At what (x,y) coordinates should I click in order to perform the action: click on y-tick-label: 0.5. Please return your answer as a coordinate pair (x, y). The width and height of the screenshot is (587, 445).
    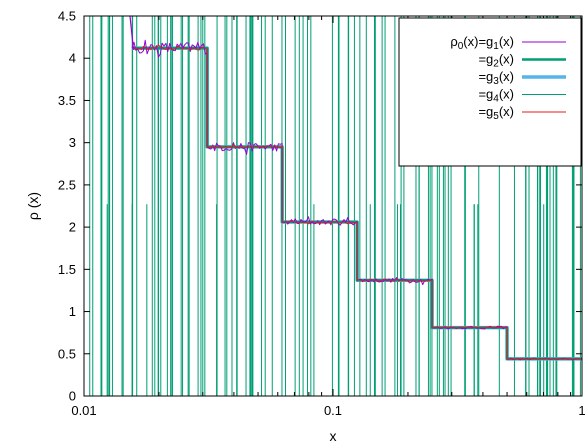
    Looking at the image, I should click on (67, 353).